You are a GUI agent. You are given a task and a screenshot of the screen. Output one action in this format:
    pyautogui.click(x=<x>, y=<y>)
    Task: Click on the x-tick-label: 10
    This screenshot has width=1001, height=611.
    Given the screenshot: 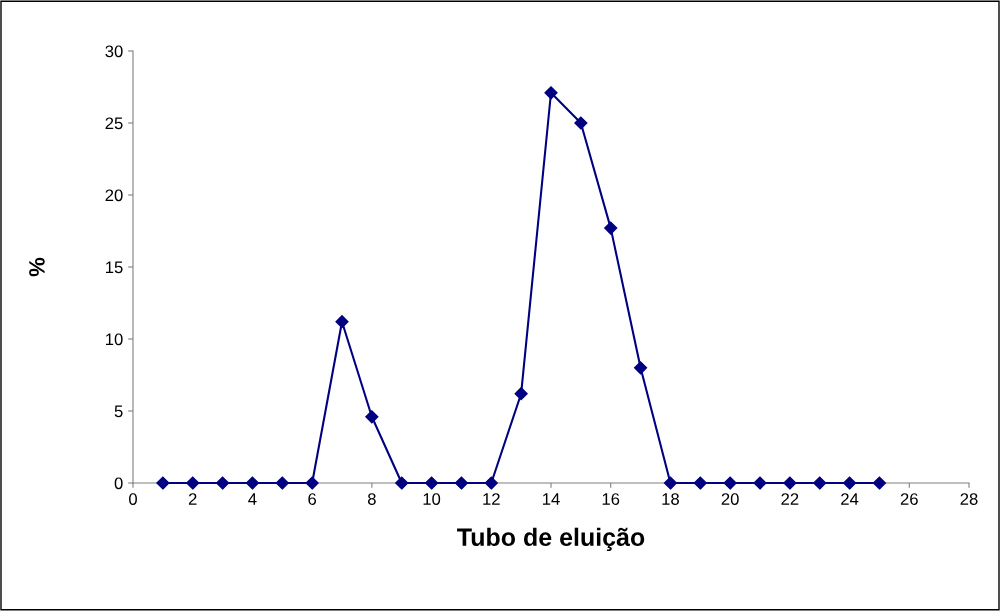 What is the action you would take?
    pyautogui.click(x=432, y=499)
    